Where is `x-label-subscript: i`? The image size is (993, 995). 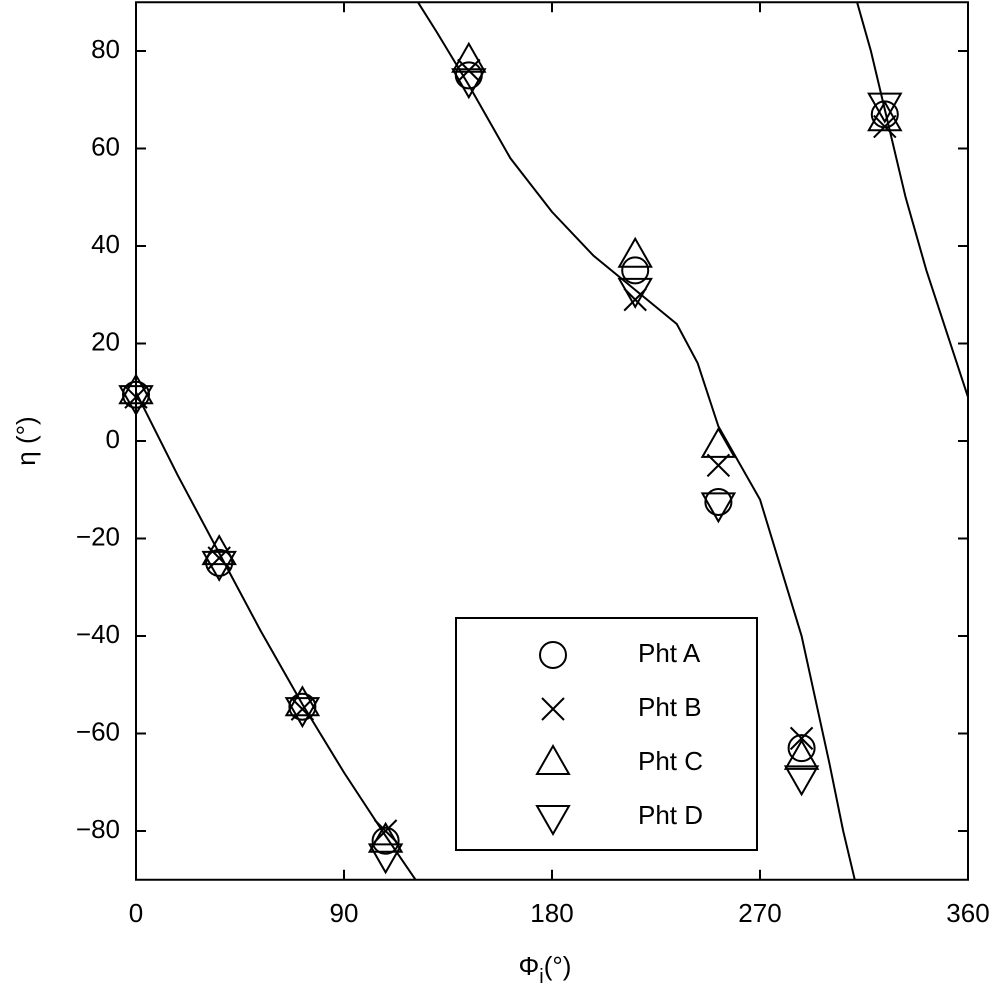 x-label-subscript: i is located at coordinates (541, 977).